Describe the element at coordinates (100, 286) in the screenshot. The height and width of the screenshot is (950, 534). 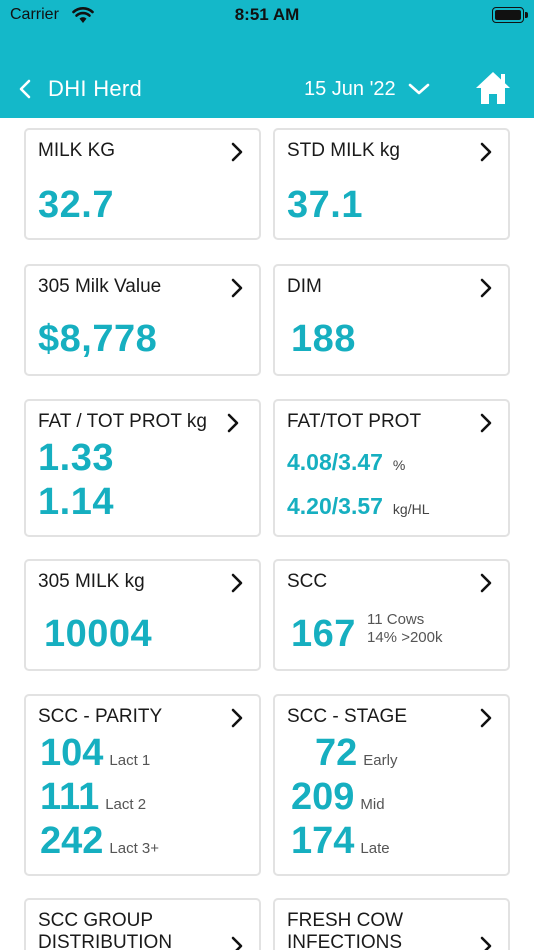
I see `card-title: 305 Milk Value` at that location.